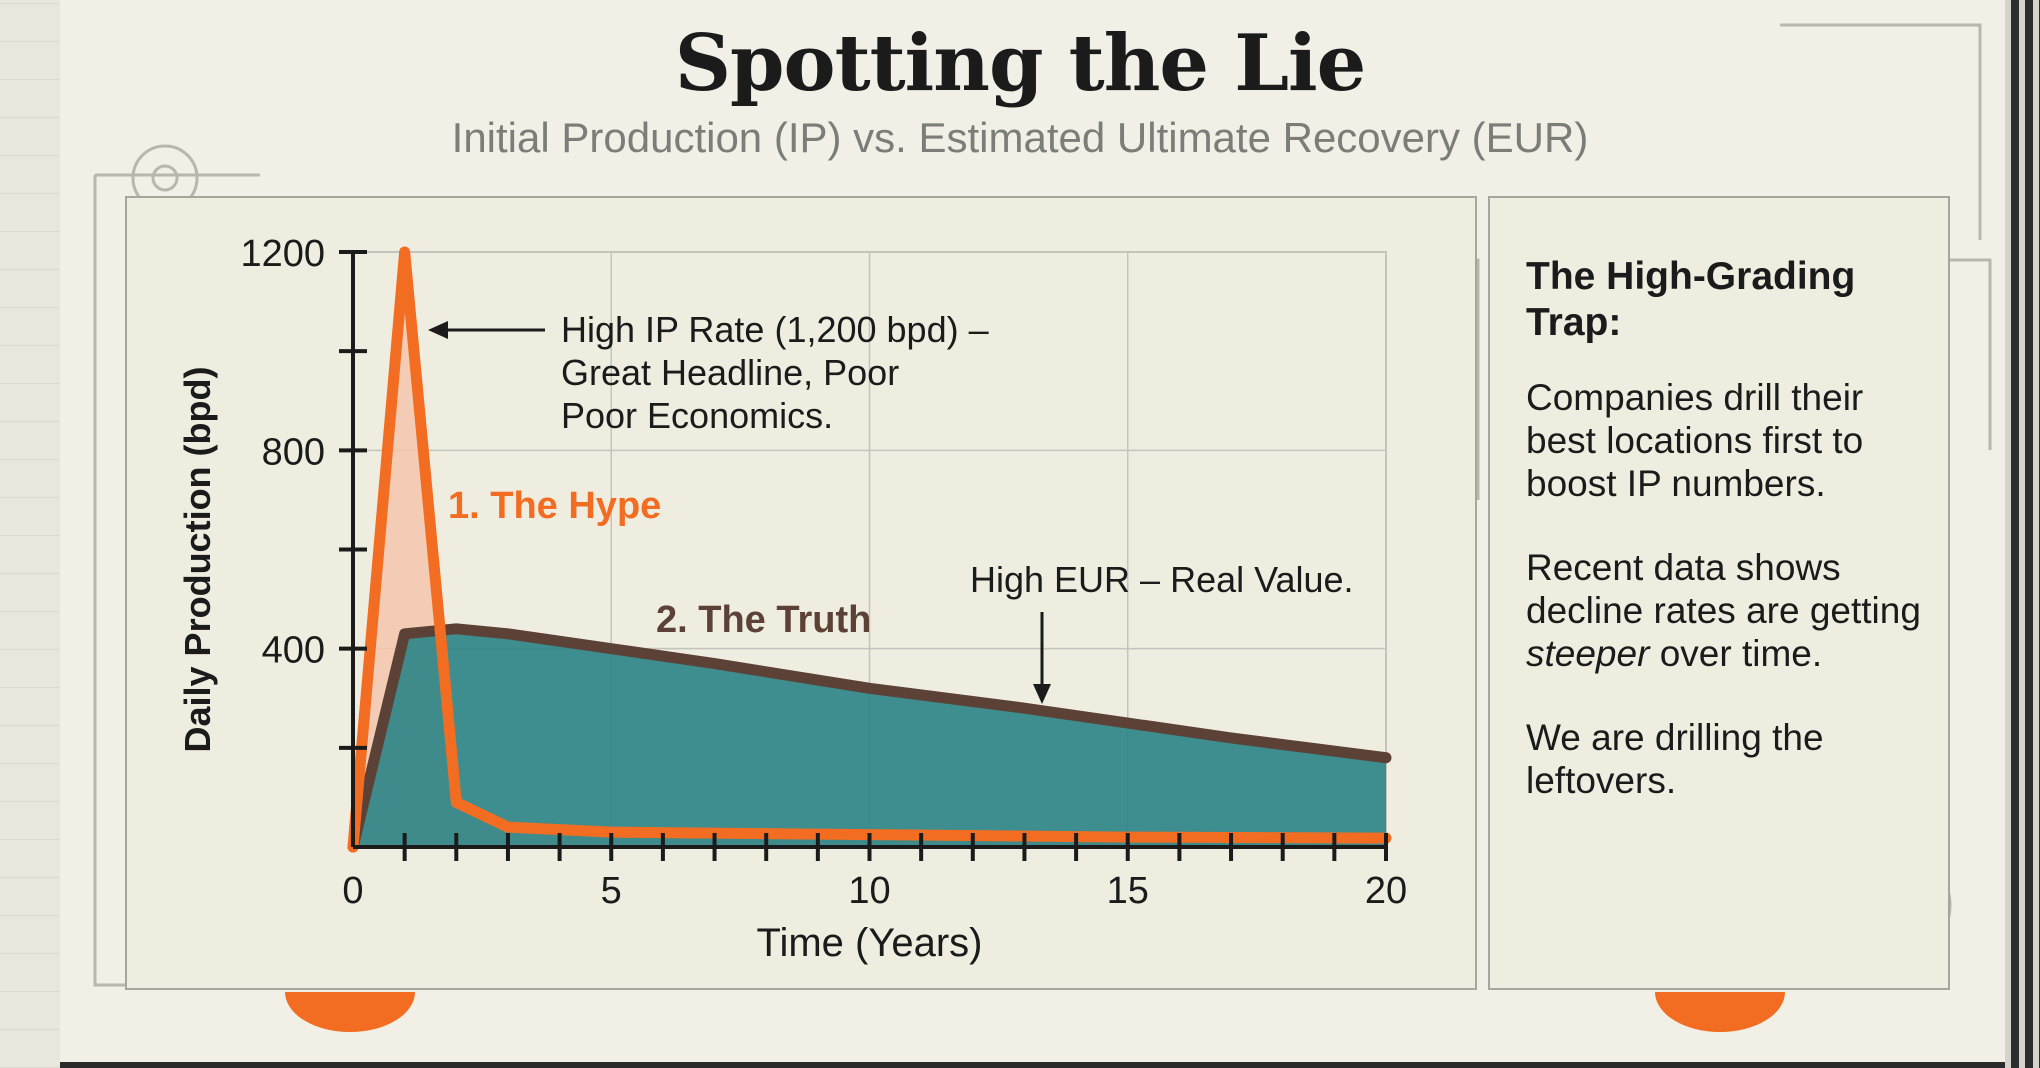 The height and width of the screenshot is (1068, 2040). Describe the element at coordinates (1035, 1012) in the screenshot. I see `orange-gear-icon` at that location.